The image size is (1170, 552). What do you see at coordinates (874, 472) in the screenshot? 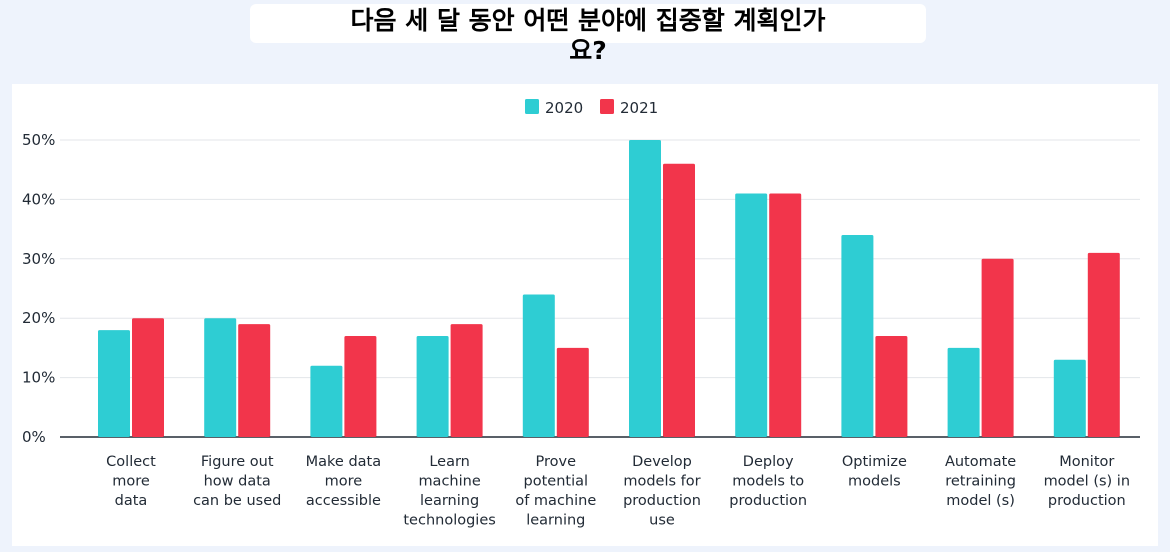
I see `x-category-label: Optimize models` at bounding box center [874, 472].